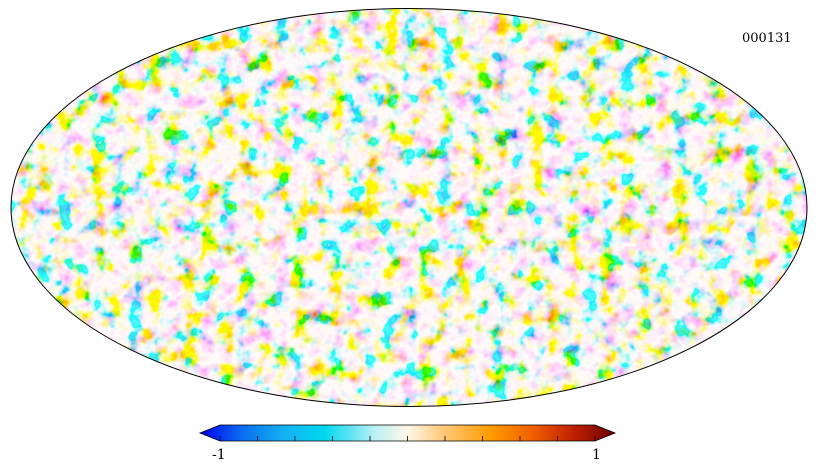 Image resolution: width=817 pixels, height=474 pixels. I want to click on colorbar, so click(407, 433).